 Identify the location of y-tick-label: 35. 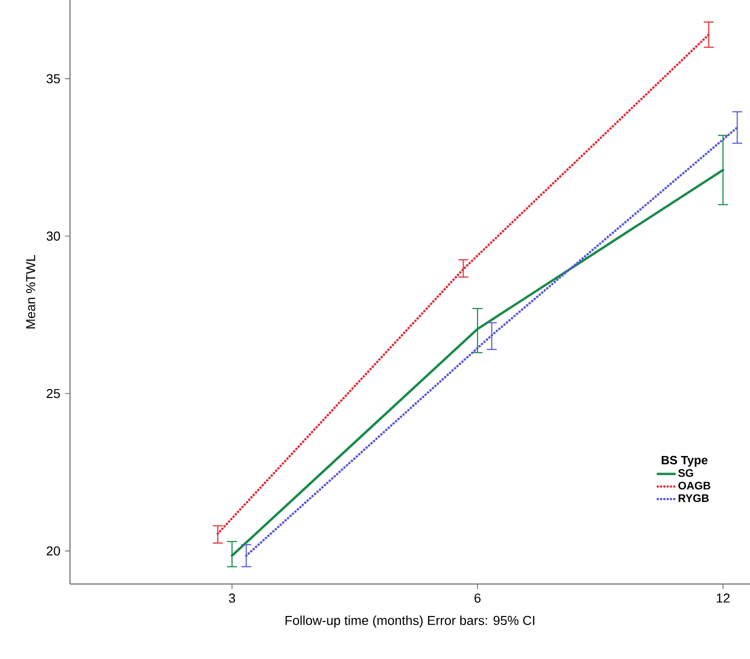
(53, 79).